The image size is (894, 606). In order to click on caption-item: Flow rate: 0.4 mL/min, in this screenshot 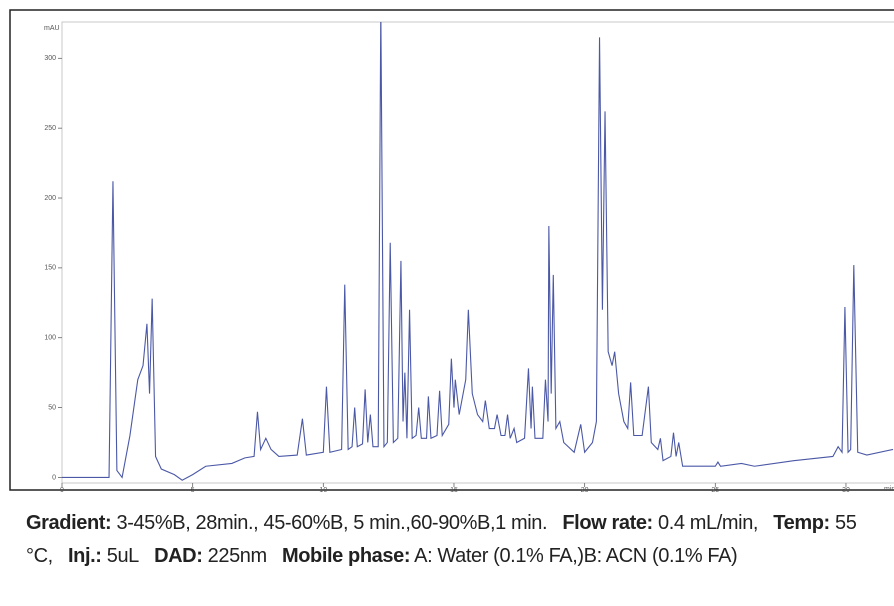, I will do `click(660, 523)`.